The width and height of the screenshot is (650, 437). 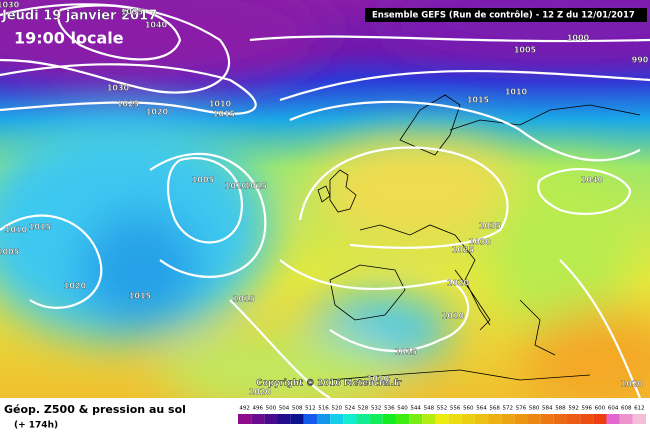 I want to click on scale-label: 580, so click(x=534, y=409).